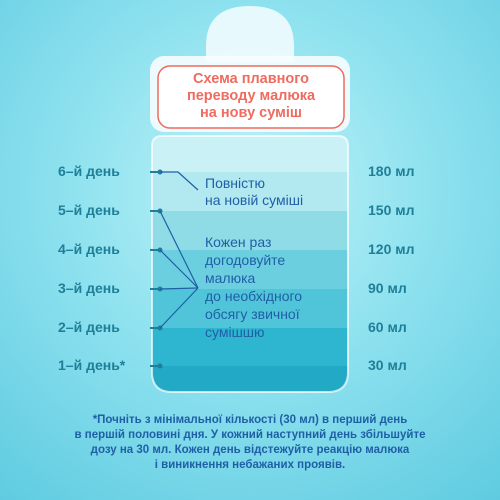  Describe the element at coordinates (89, 288) in the screenshot. I see `day-label-3: 3–й день` at that location.